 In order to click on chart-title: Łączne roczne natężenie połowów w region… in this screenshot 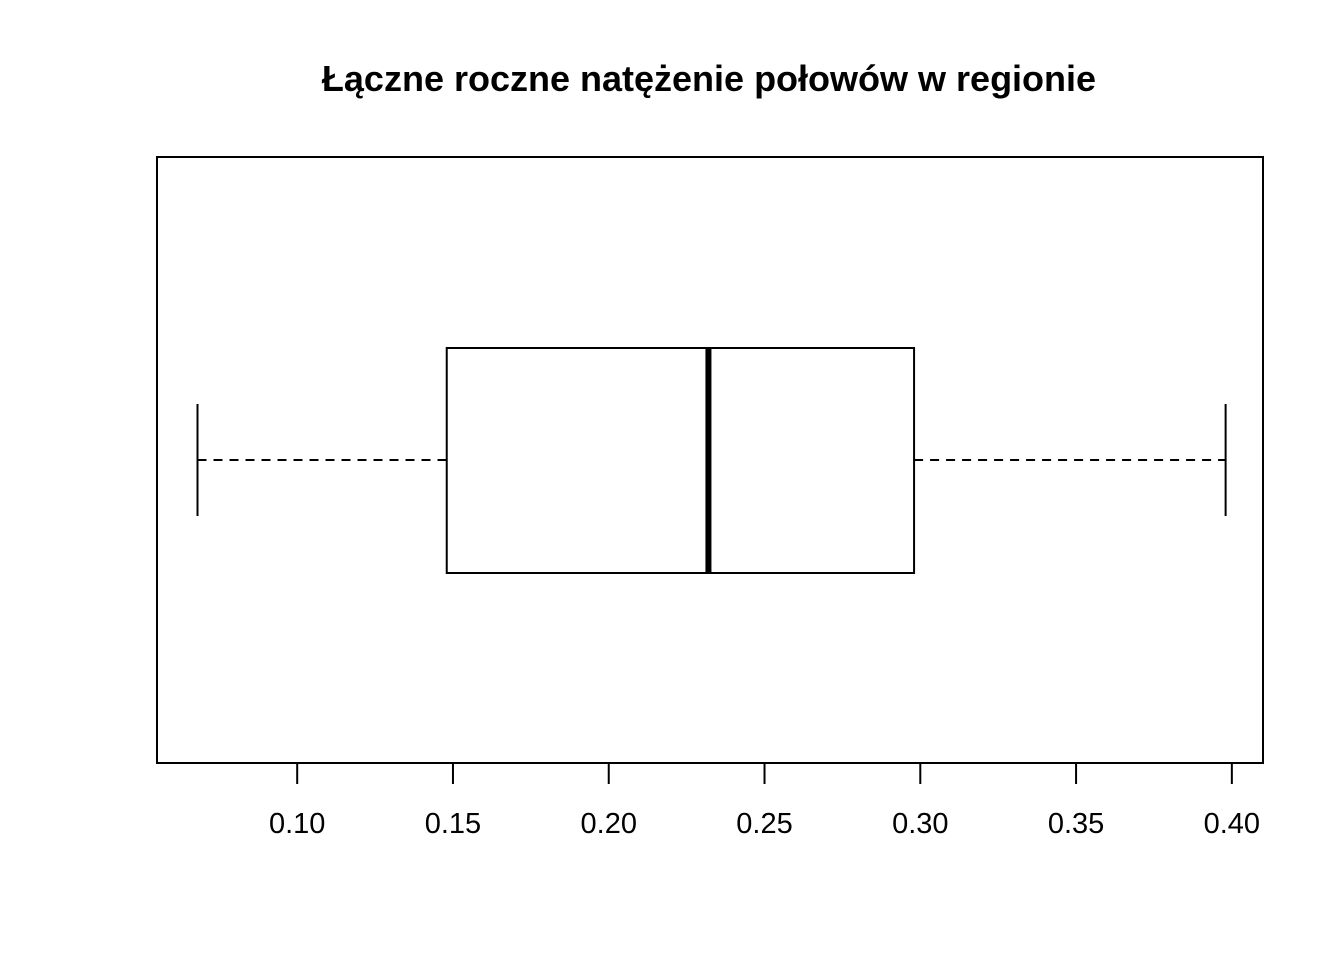, I will do `click(709, 78)`.